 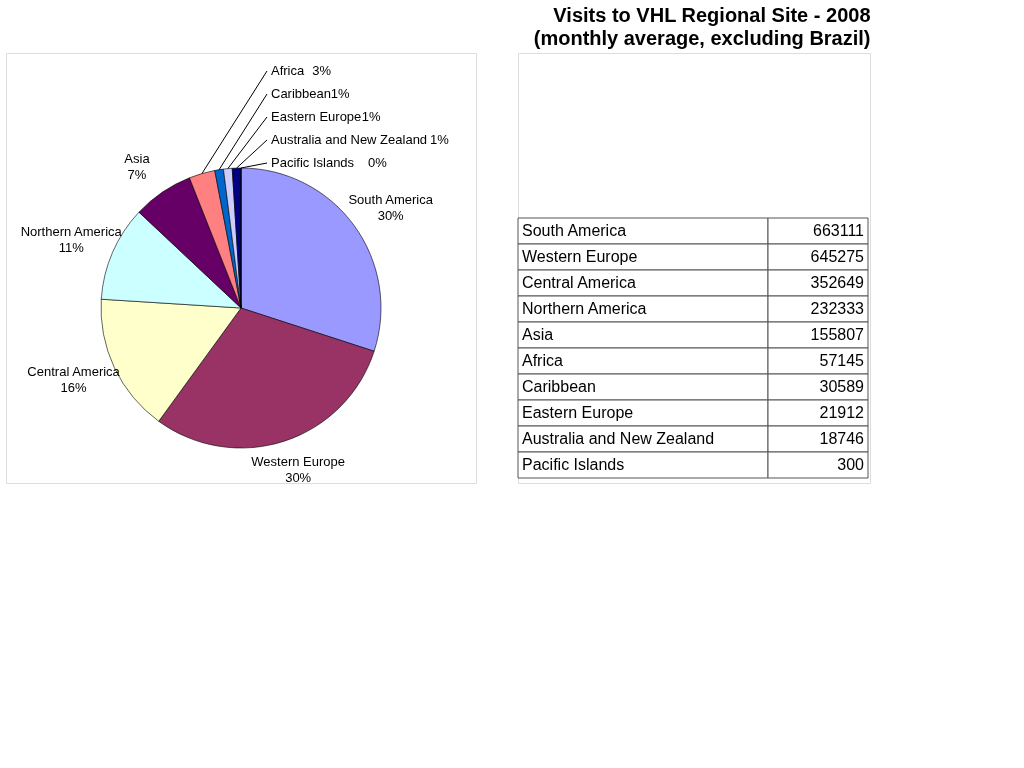 I want to click on data-label: 30589, so click(x=842, y=386).